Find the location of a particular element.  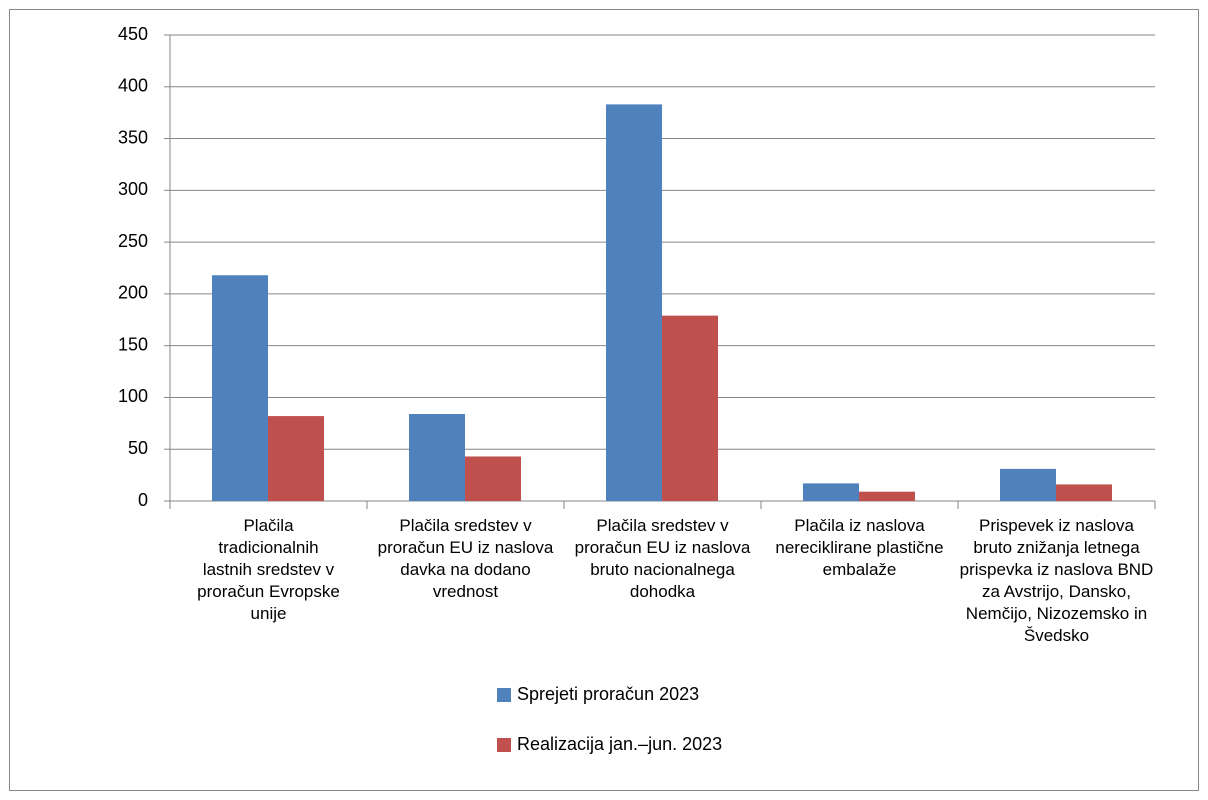

y-tick-label: 250 is located at coordinates (133, 241).